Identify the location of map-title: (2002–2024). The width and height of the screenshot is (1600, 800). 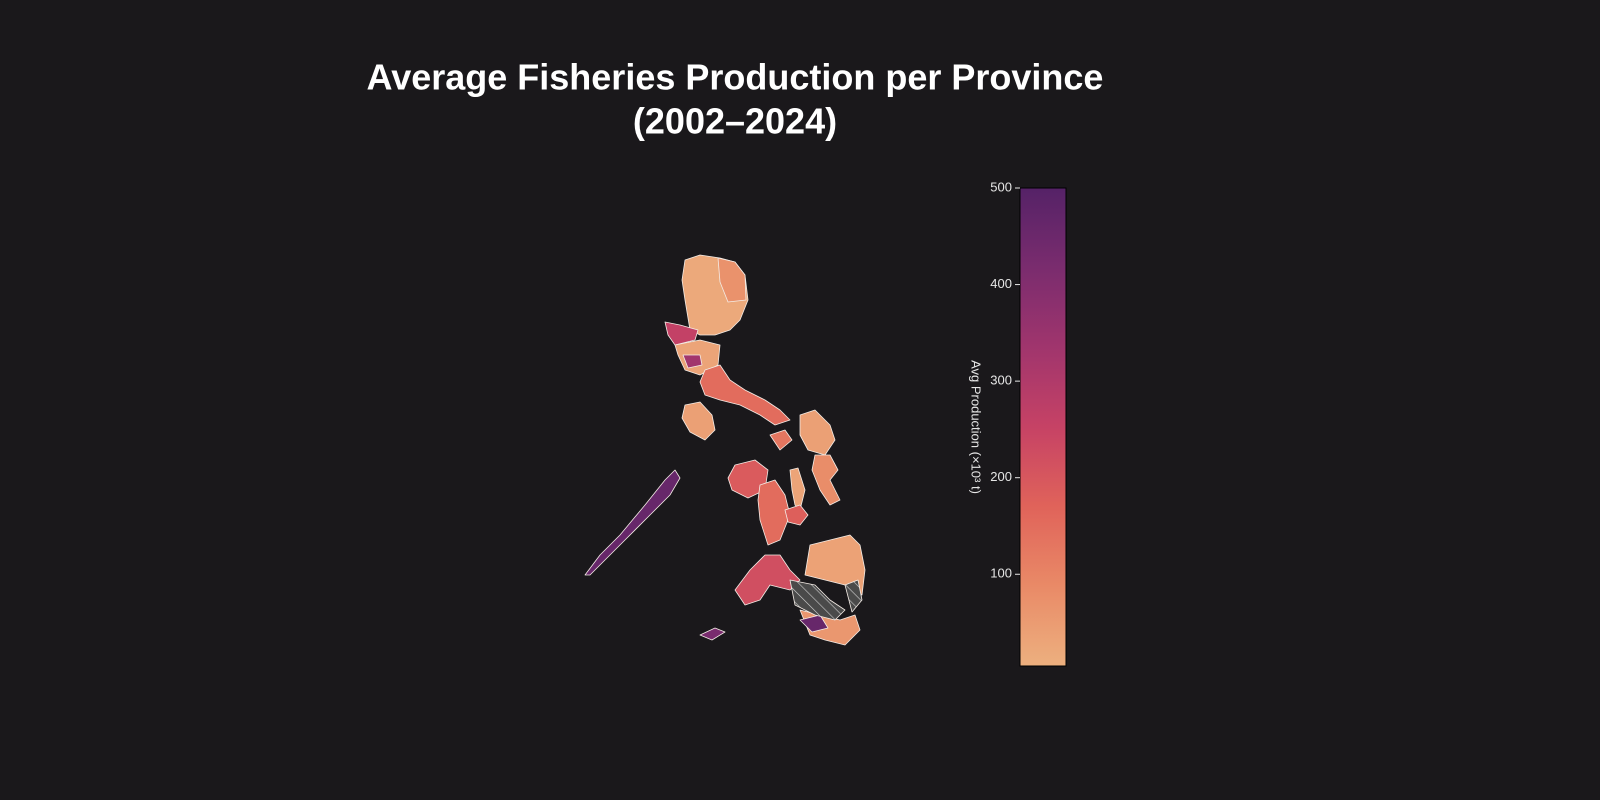
(735, 121).